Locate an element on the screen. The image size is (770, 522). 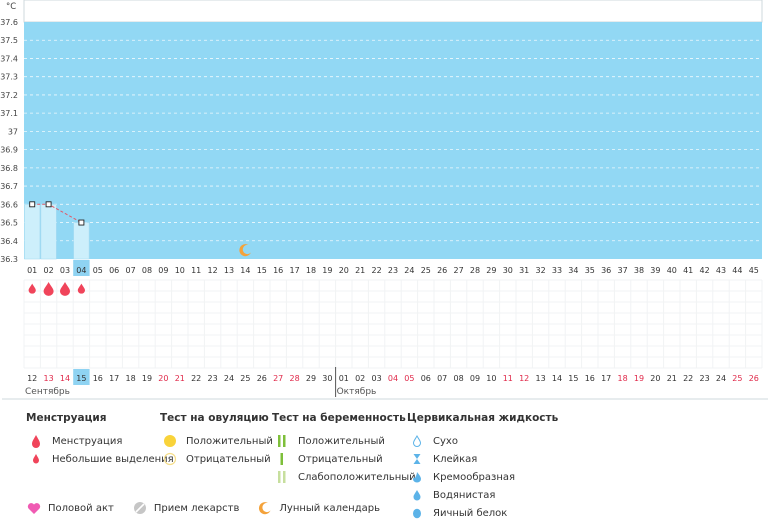
cycle-day-label: 06 is located at coordinates (114, 270).